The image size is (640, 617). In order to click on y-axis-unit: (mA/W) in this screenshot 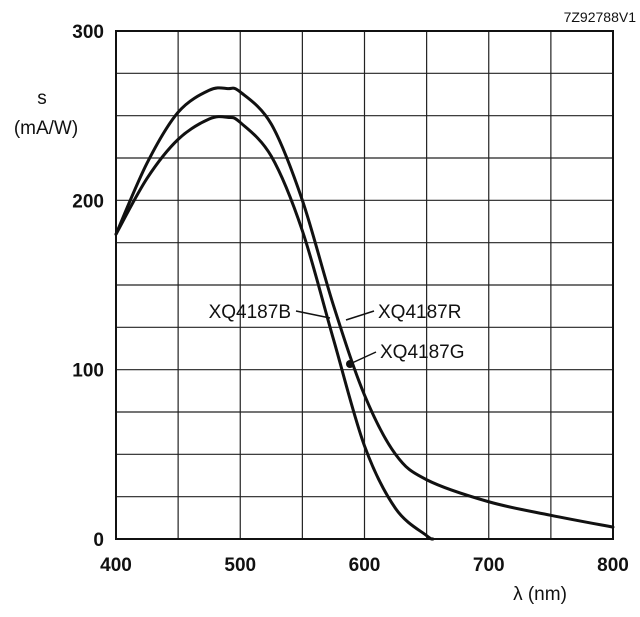, I will do `click(46, 128)`.